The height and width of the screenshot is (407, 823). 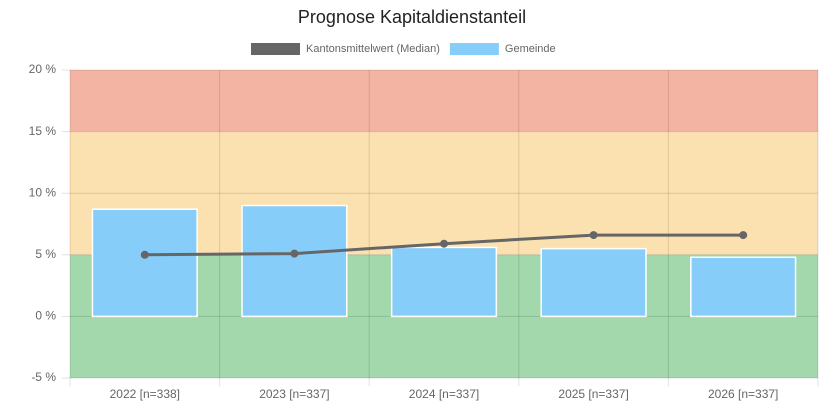 What do you see at coordinates (373, 49) in the screenshot?
I see `legend-label: Kantonsmittelwert (Median)` at bounding box center [373, 49].